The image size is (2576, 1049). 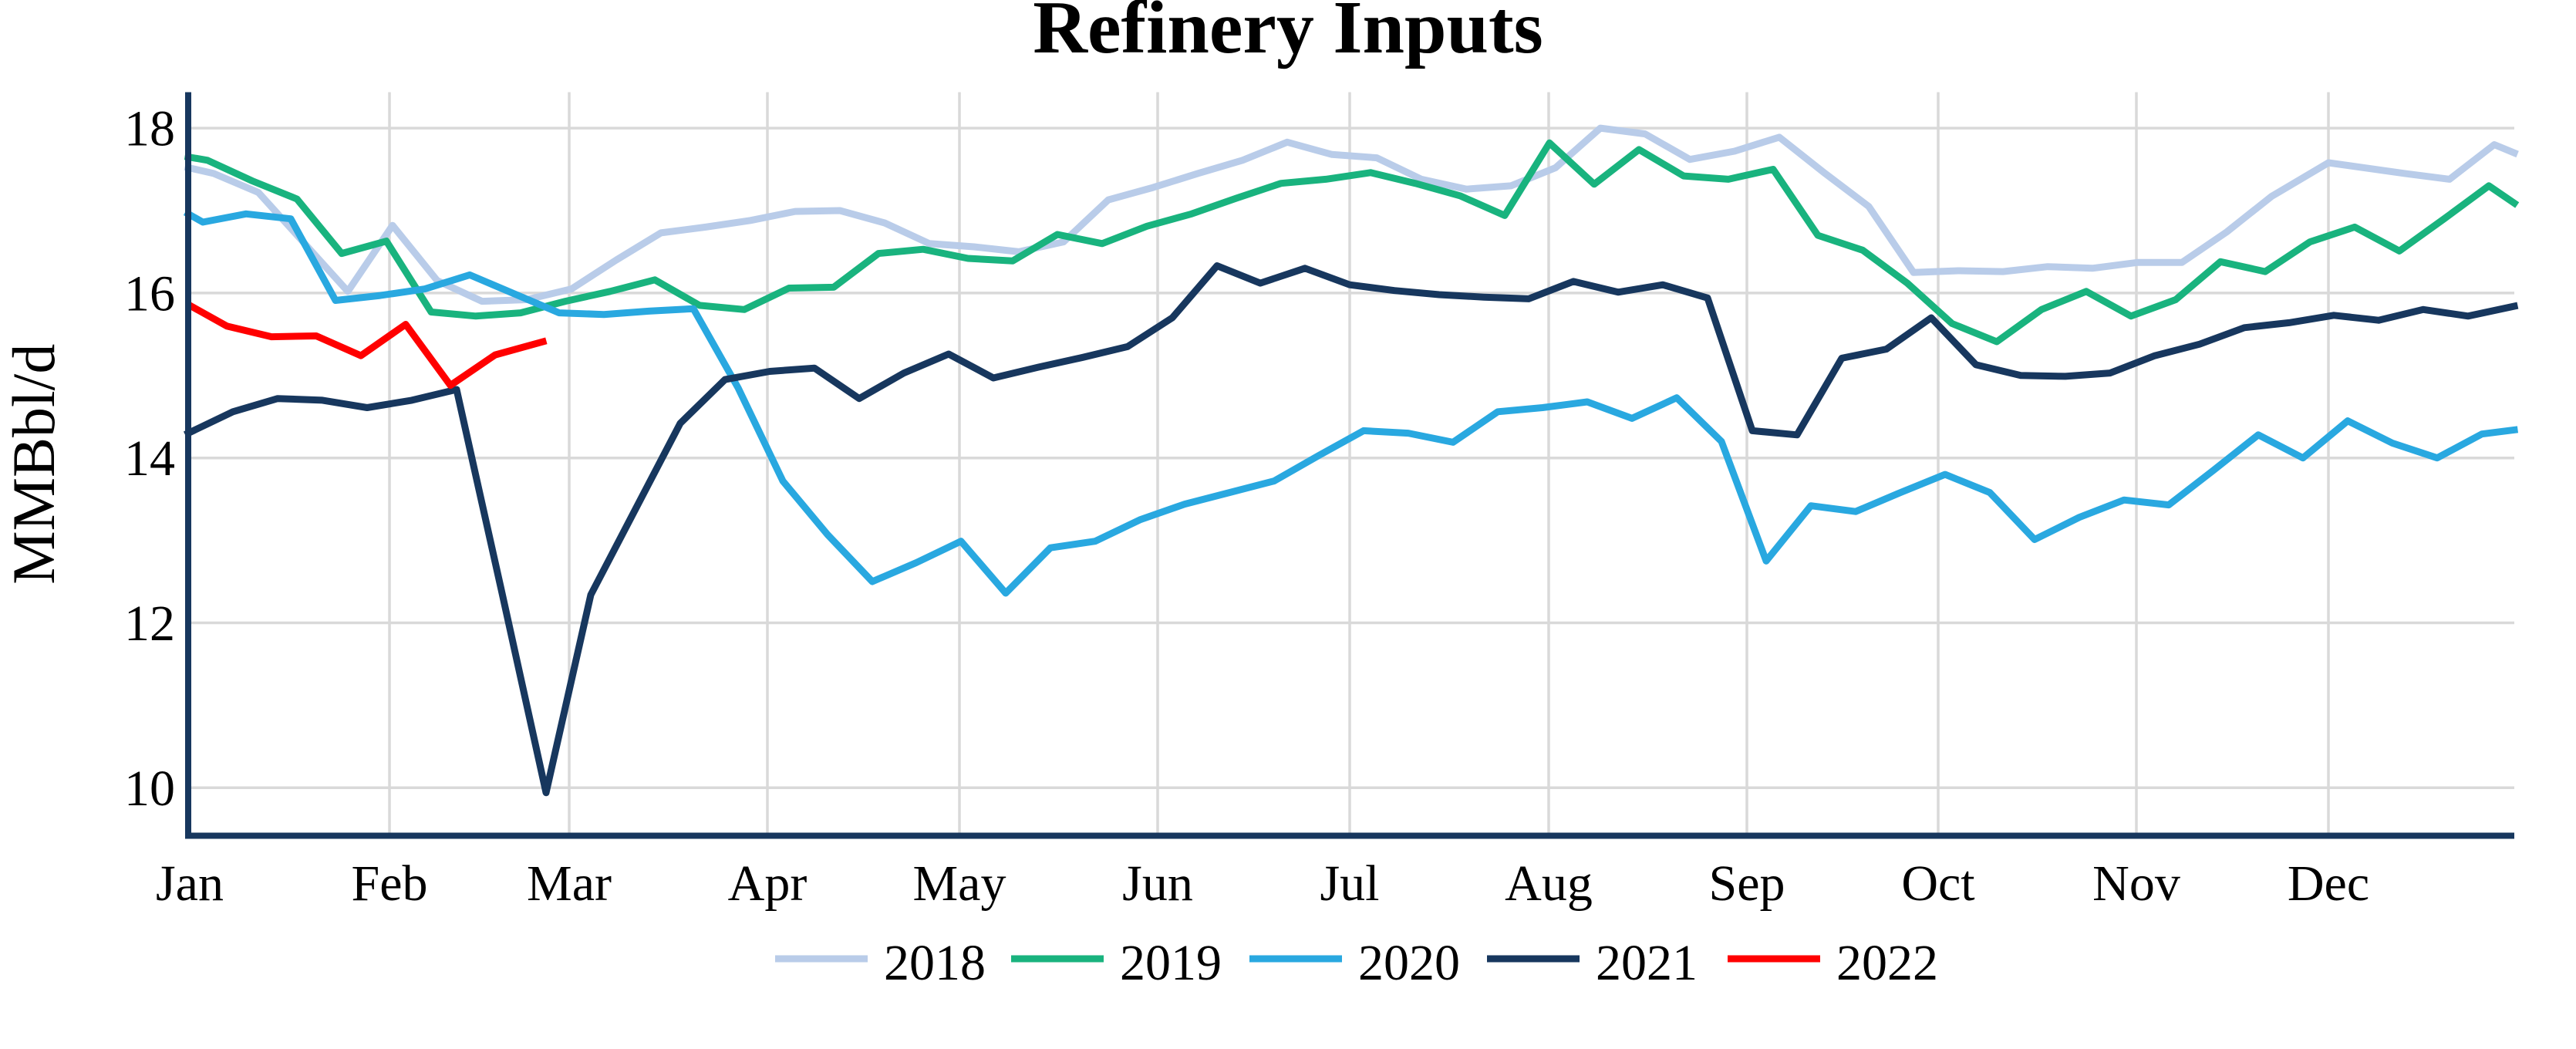 What do you see at coordinates (149, 293) in the screenshot?
I see `svg-text: 16` at bounding box center [149, 293].